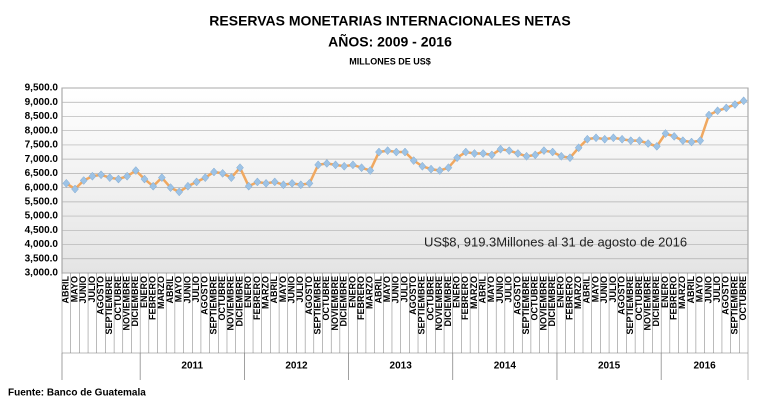  What do you see at coordinates (42, 216) in the screenshot?
I see `y-tick-label: 5,000.0` at bounding box center [42, 216].